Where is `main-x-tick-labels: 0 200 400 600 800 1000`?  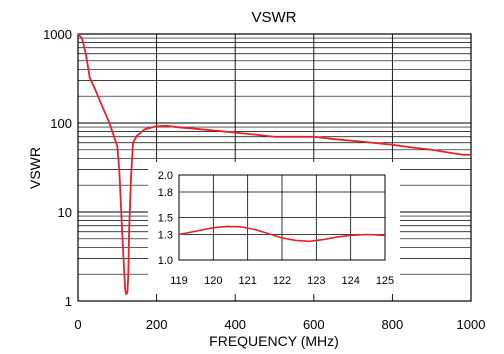
main-x-tick-labels: 0 200 400 600 800 1000 is located at coordinates (279, 324).